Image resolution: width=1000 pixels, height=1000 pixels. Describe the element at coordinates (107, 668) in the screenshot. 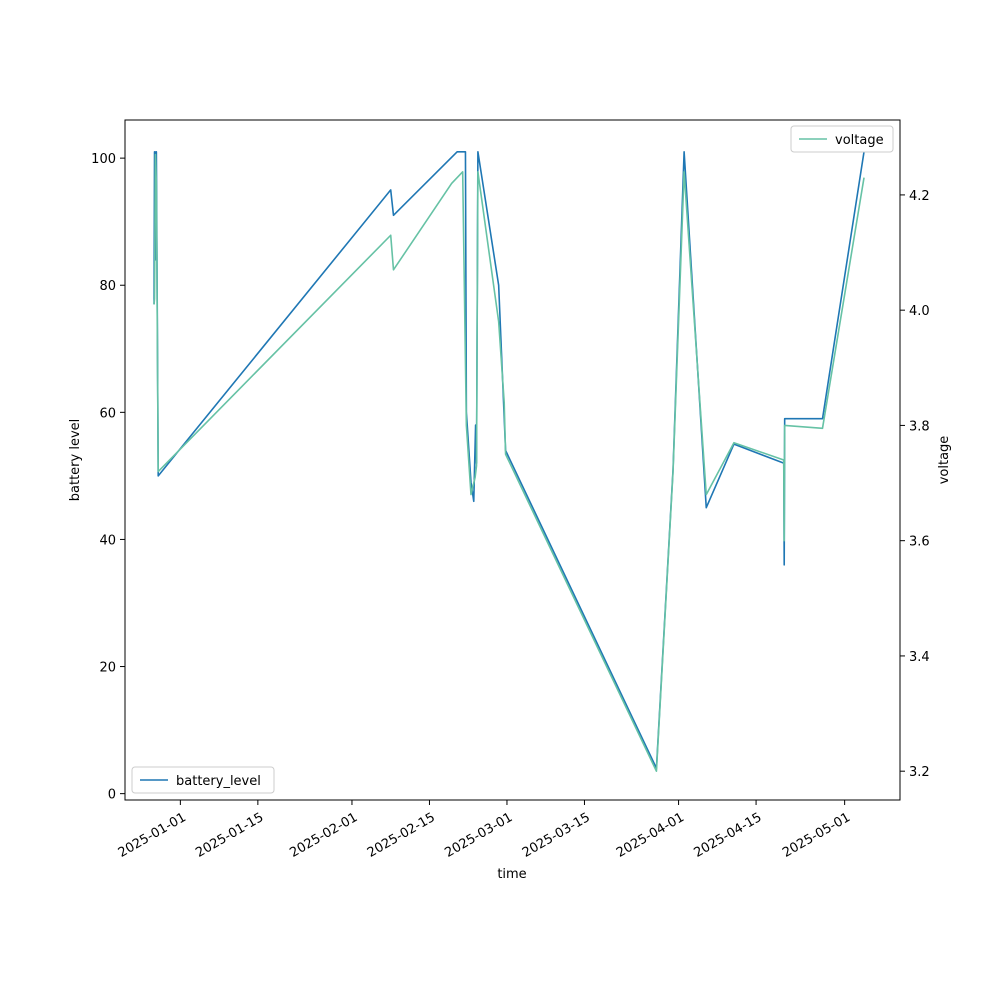

I see `y-left-tick-label: 20` at that location.